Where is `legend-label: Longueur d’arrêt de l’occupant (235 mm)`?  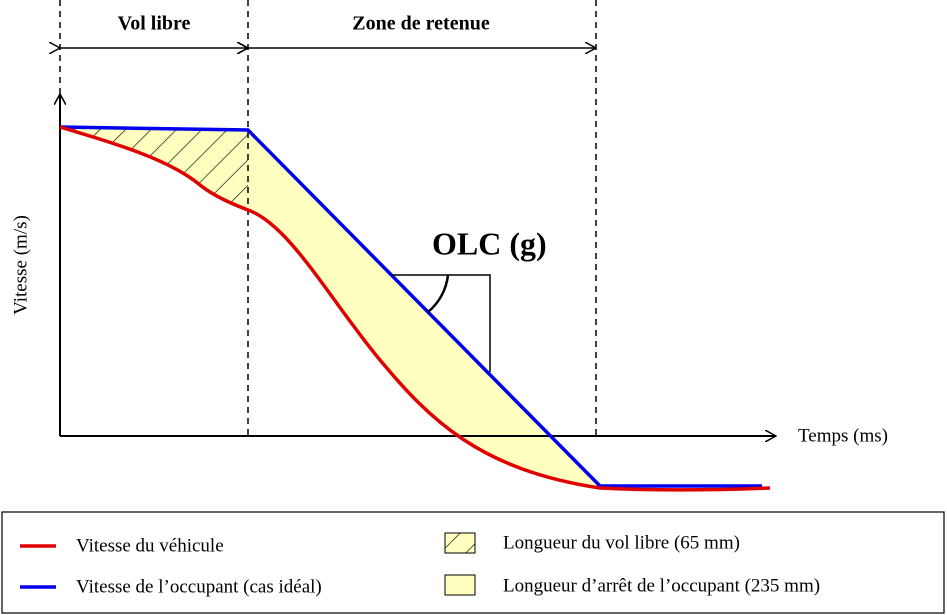
legend-label: Longueur d’arrêt de l’occupant (235 mm) is located at coordinates (661, 585).